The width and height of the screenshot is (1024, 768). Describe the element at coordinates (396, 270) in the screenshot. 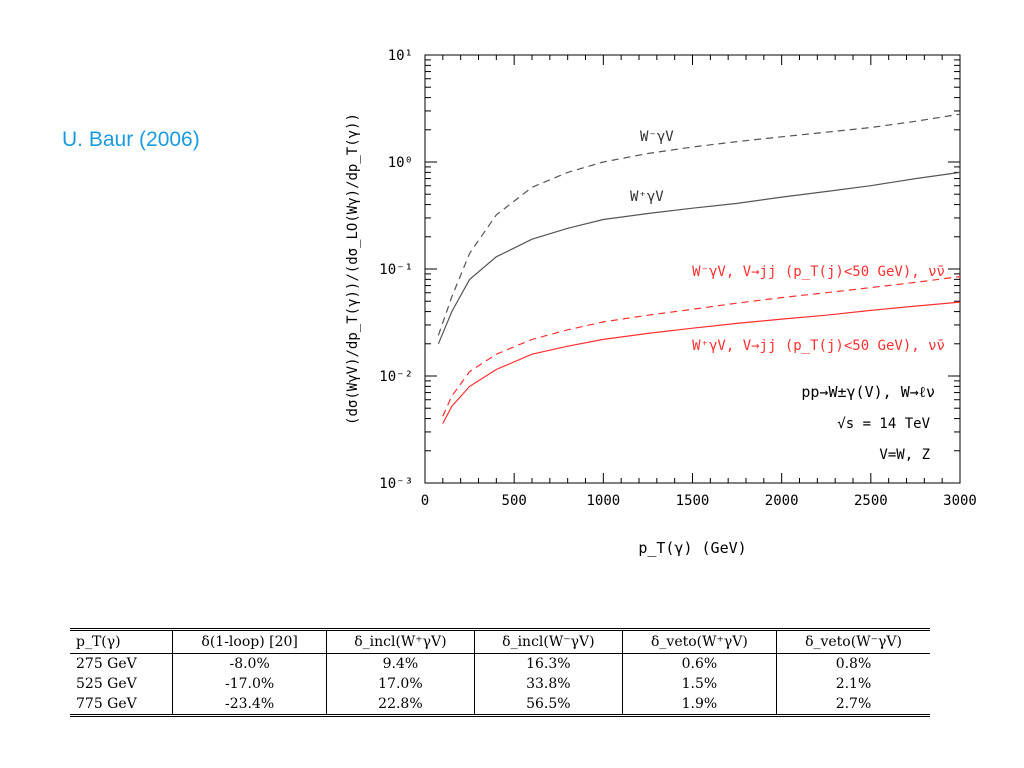

I see `y-tick-label: 10⁻¹` at that location.